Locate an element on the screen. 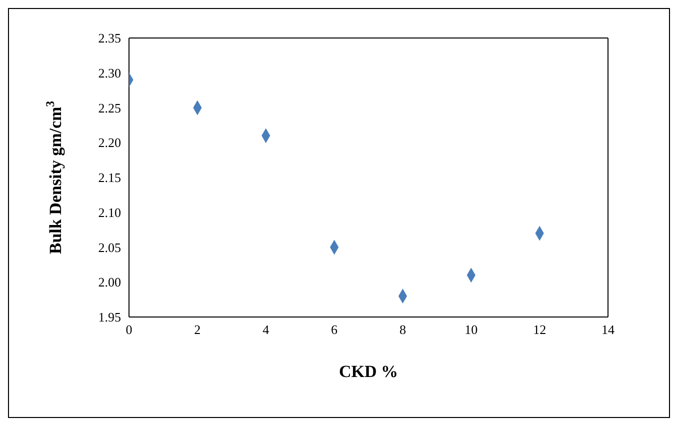 This screenshot has width=678, height=426. y-tick-label: 2.00 is located at coordinates (109, 282).